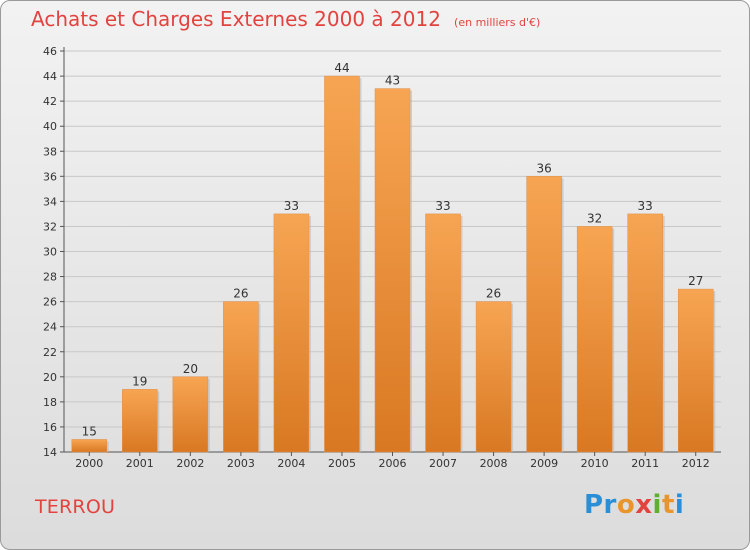 This screenshot has height=550, width=750. I want to click on data-label-2004: 33, so click(291, 206).